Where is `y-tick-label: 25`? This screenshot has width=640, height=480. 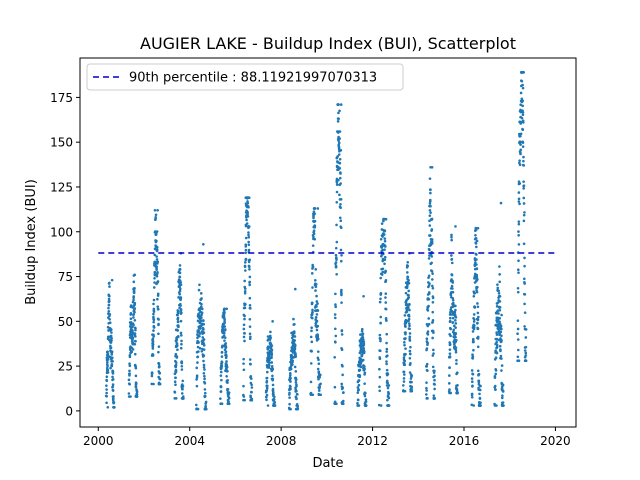 y-tick-label: 25 is located at coordinates (65, 367).